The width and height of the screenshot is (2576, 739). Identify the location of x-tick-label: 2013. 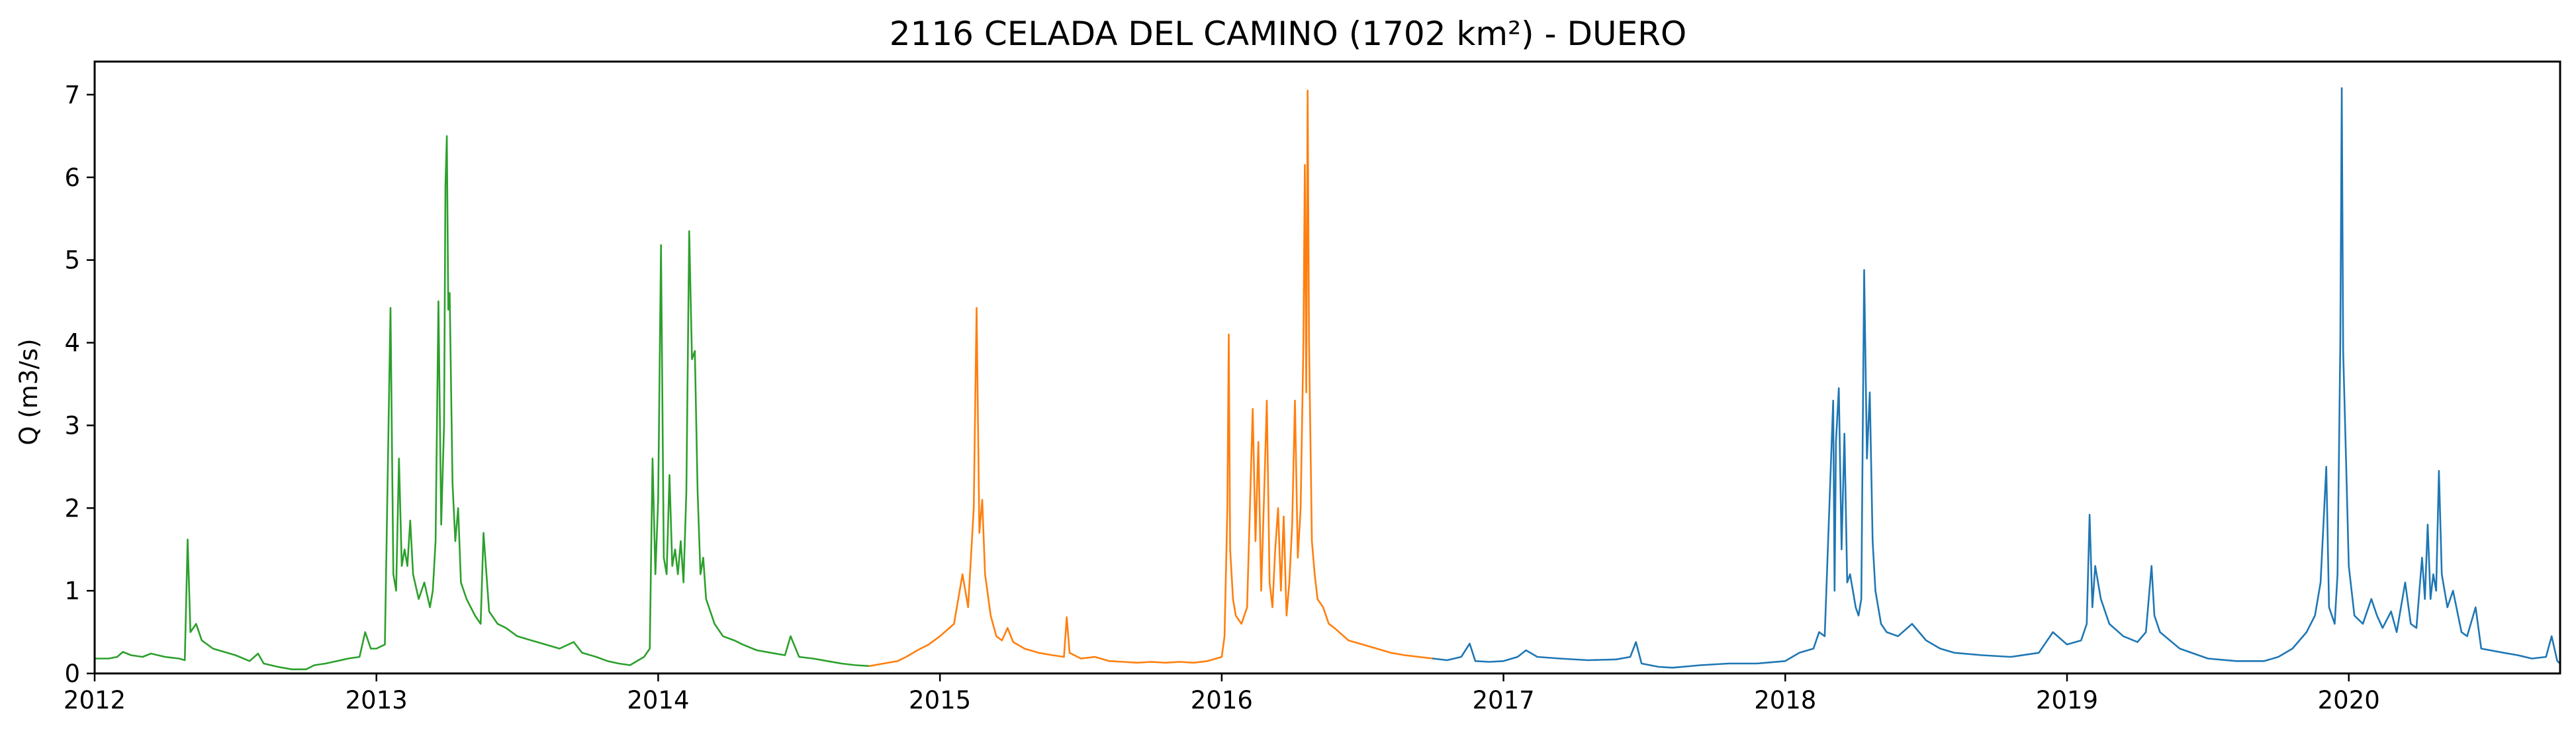
(376, 700).